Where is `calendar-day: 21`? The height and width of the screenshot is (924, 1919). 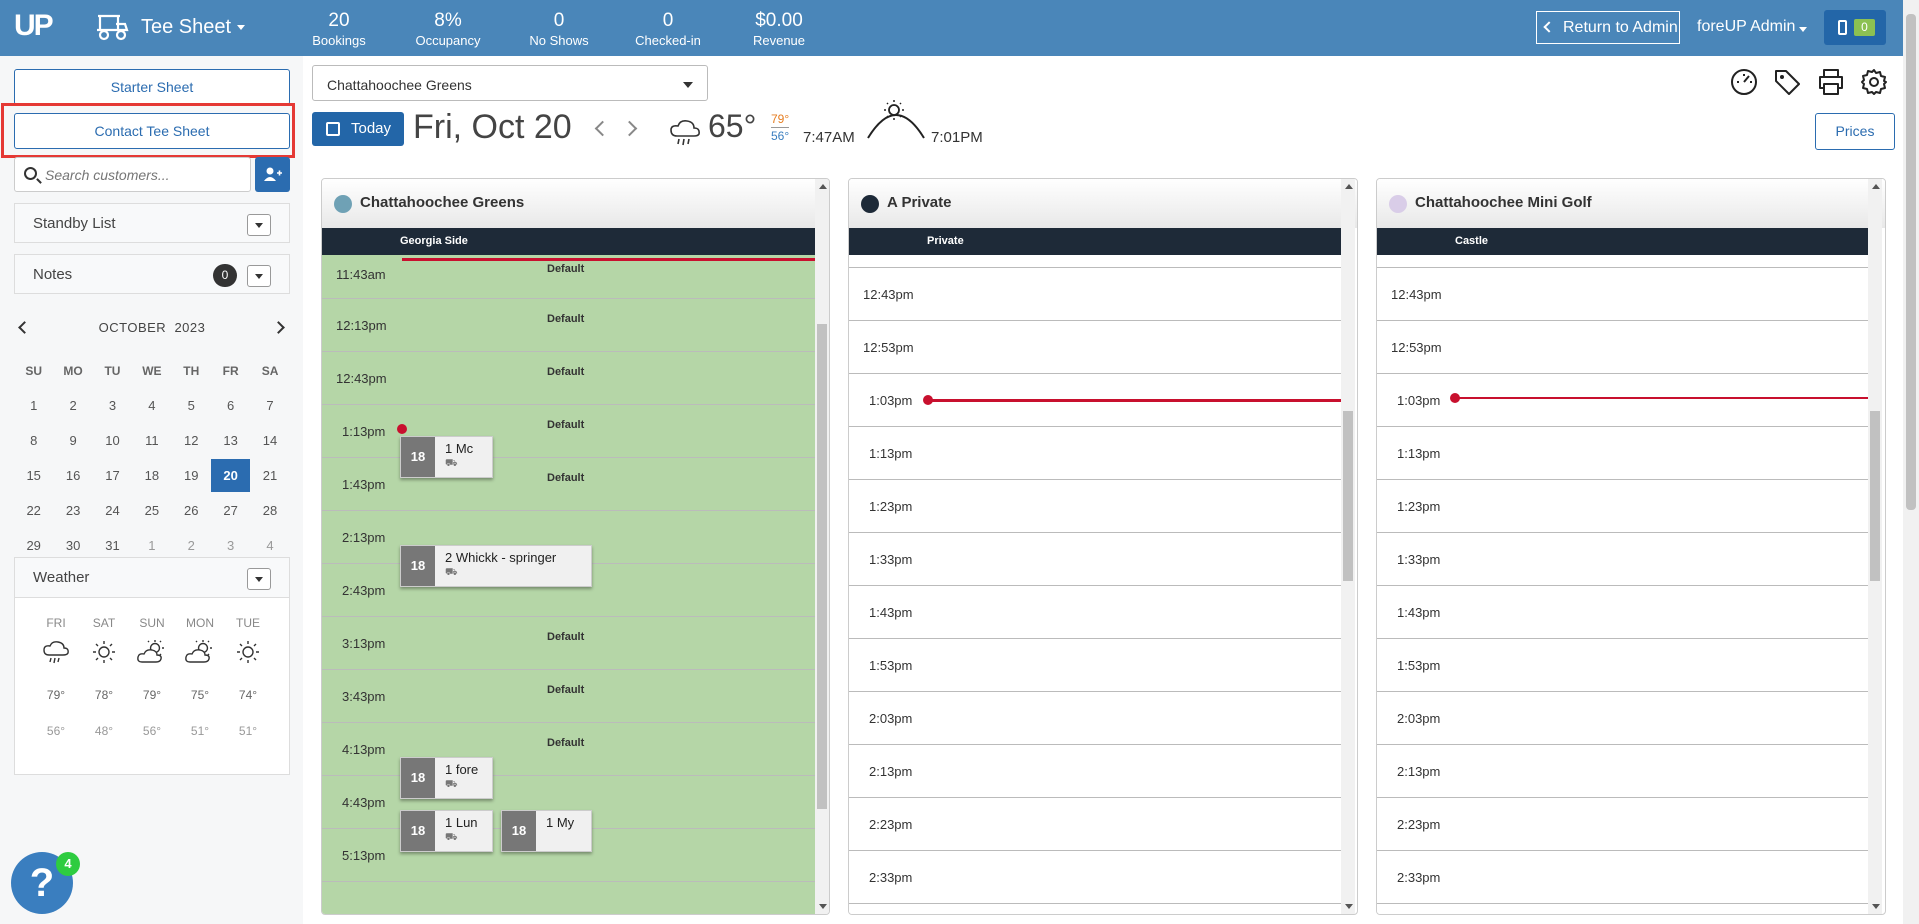
calendar-day: 21 is located at coordinates (270, 475).